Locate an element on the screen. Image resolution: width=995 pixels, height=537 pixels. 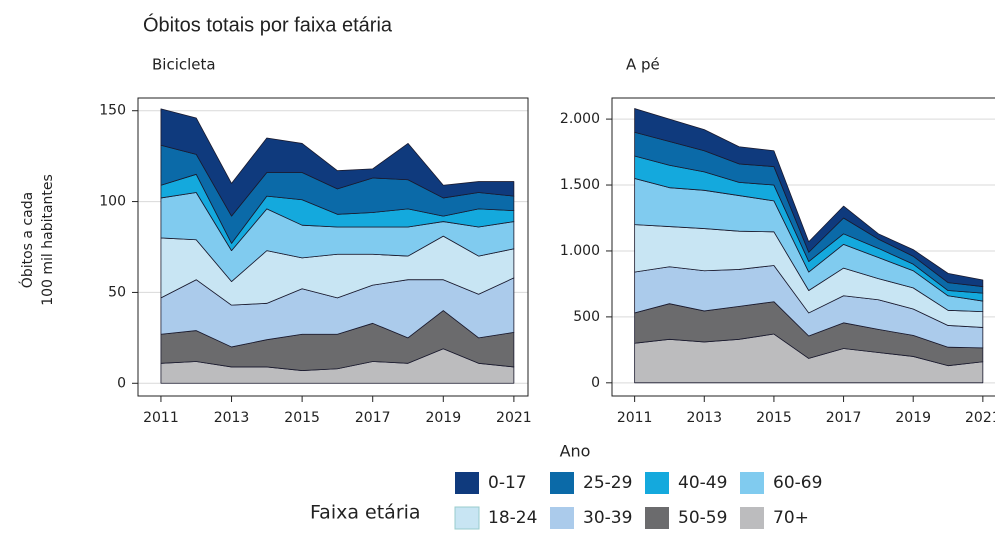
y-tick-label: 1.500 is located at coordinates (580, 185).